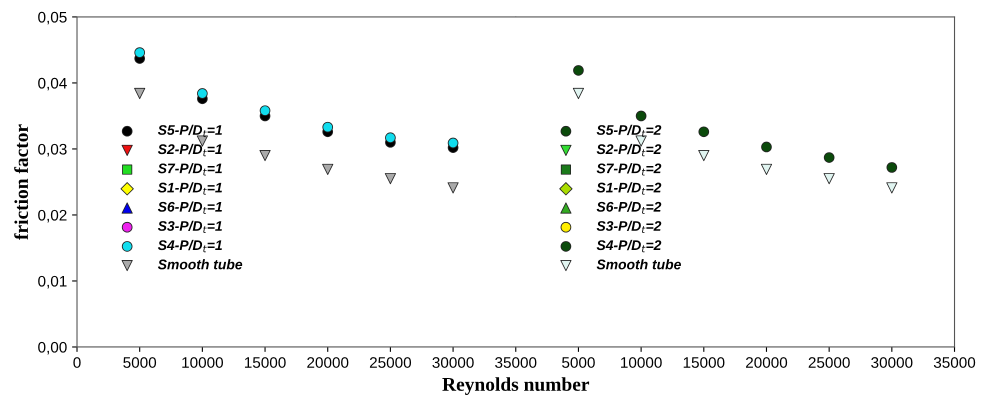 The image size is (981, 403). What do you see at coordinates (629, 131) in the screenshot?
I see `legend-label: S5-P/D$_{t}$=2` at bounding box center [629, 131].